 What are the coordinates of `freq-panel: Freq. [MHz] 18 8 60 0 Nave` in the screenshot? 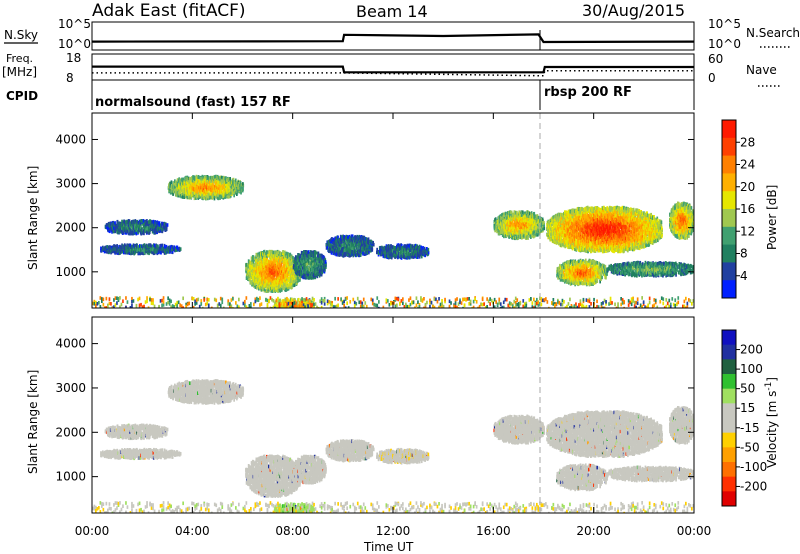 It's located at (392, 69).